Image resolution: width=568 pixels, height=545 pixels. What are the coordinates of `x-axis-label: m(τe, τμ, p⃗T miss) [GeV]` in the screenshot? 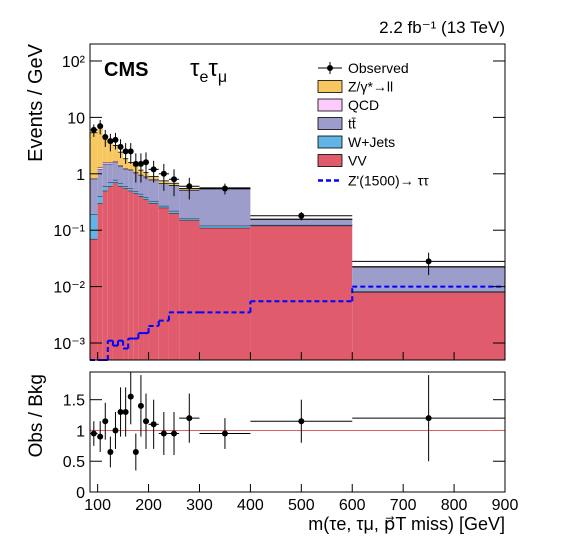 It's located at (406, 524).